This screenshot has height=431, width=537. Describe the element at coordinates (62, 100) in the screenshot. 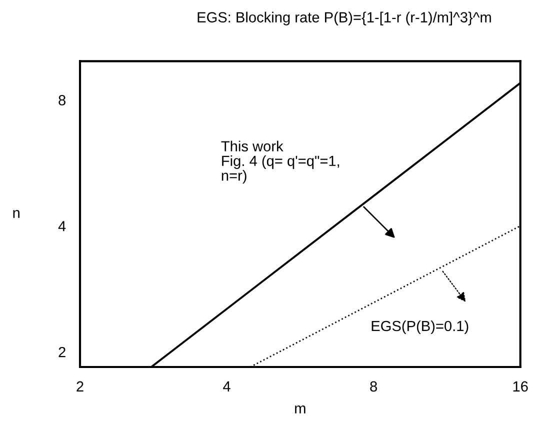

I see `y-tick-label: 8` at that location.